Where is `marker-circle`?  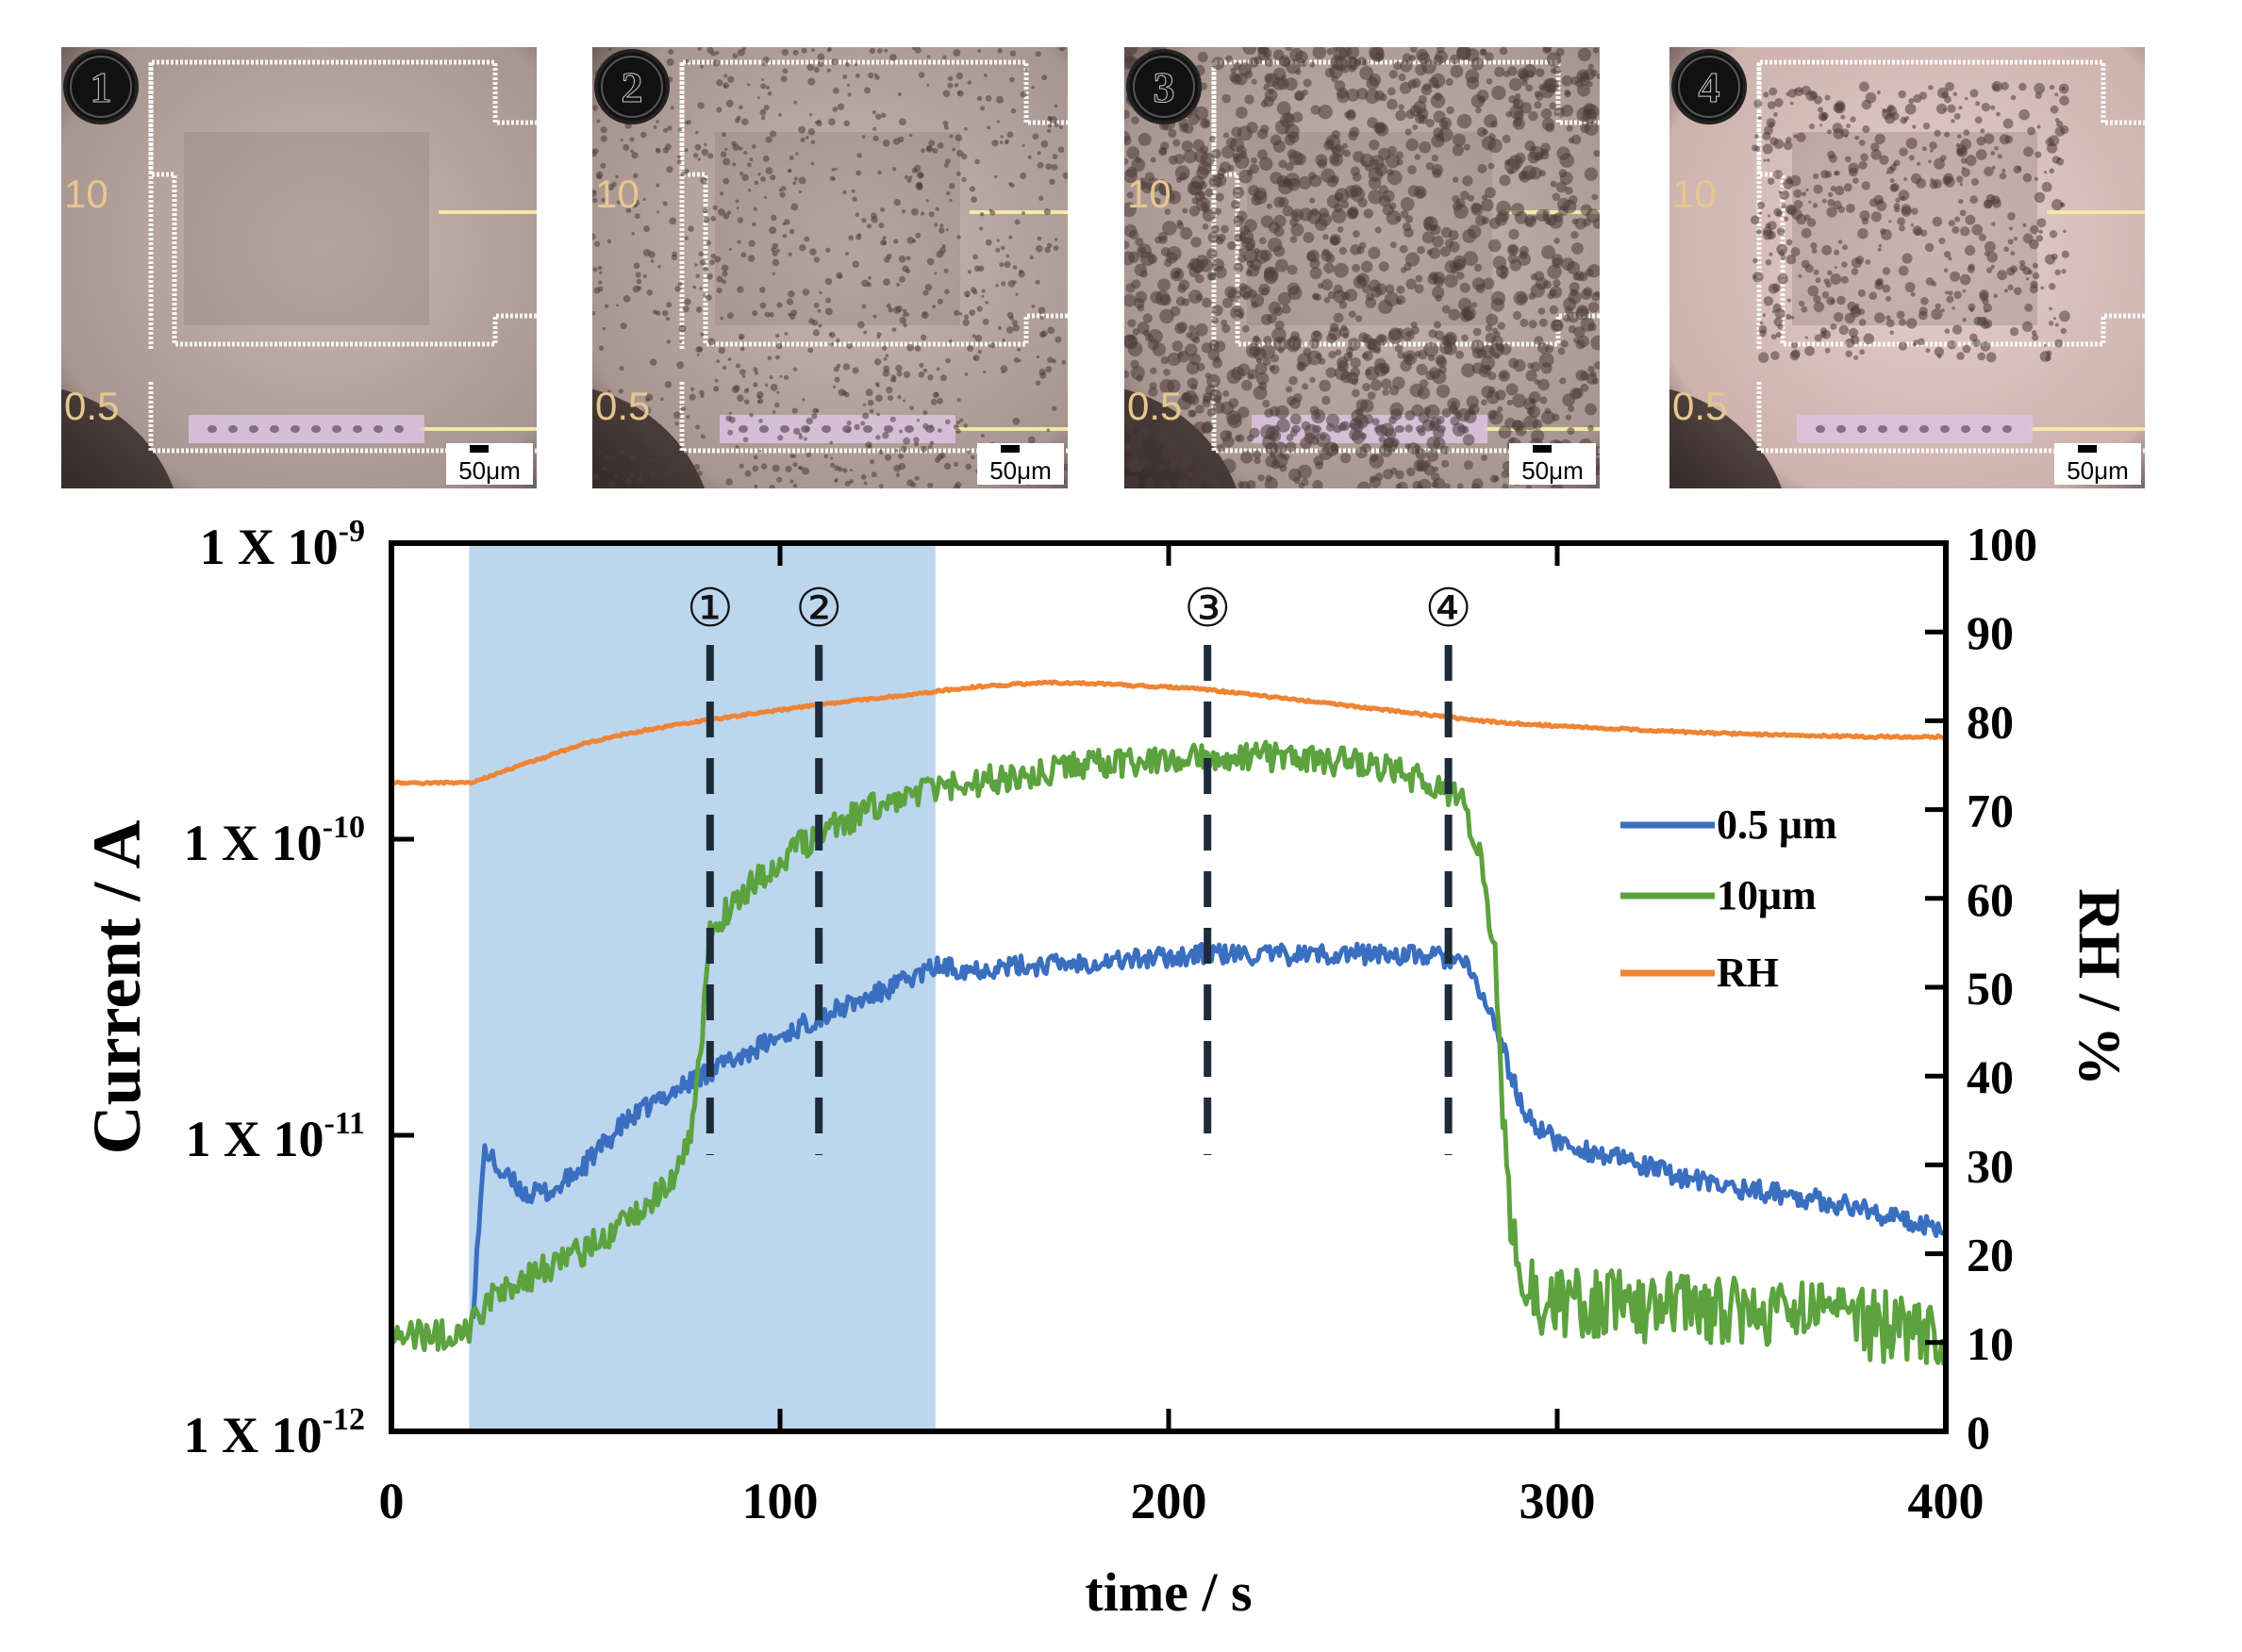
marker-circle is located at coordinates (1709, 86).